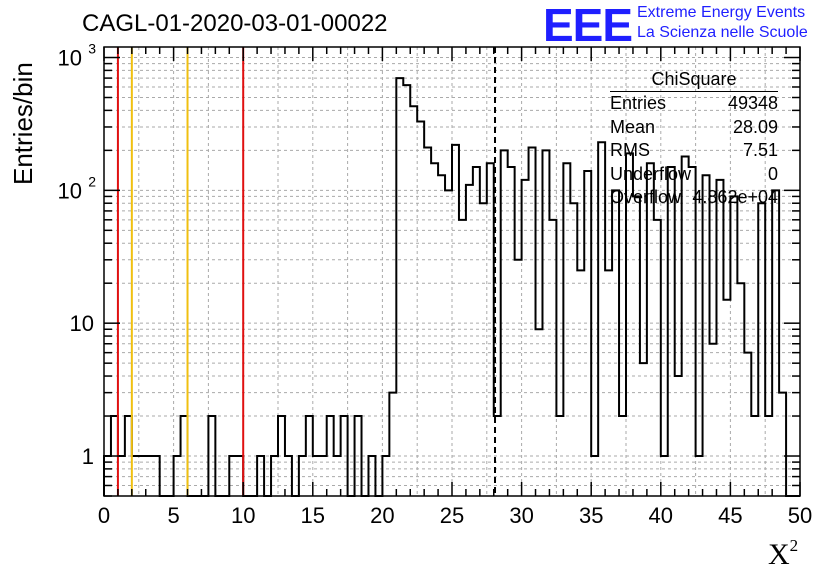  I want to click on stats-label: Underflow, so click(651, 173).